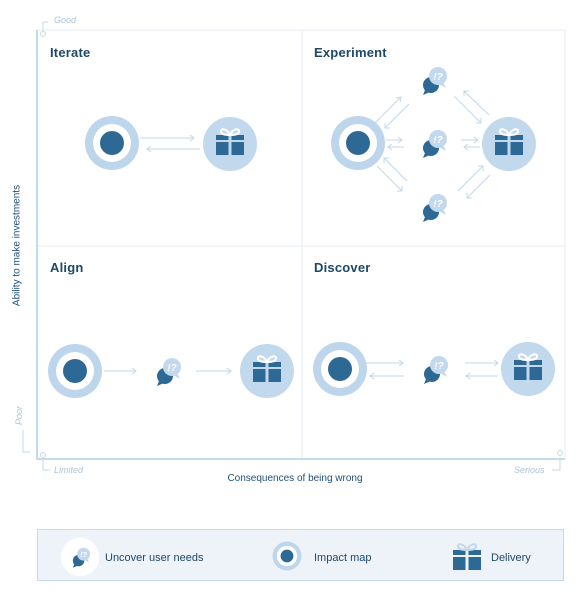 The width and height of the screenshot is (580, 599). I want to click on y-axis-title: Ability to make investments, so click(17, 245).